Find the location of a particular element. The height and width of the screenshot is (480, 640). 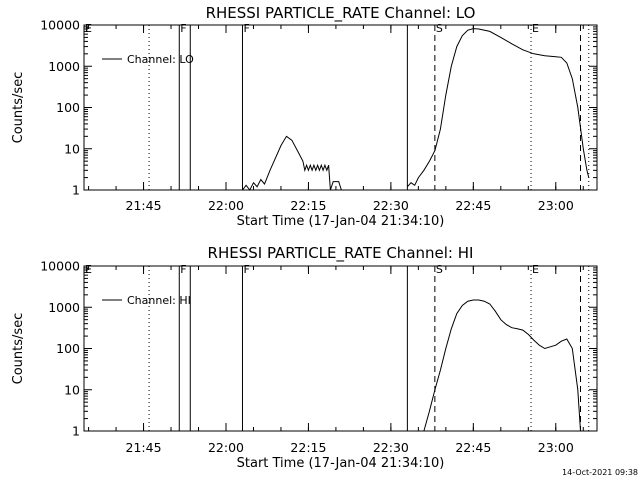

chart-title: RHESSI PARTICLE_RATE Channel: LO is located at coordinates (341, 13).